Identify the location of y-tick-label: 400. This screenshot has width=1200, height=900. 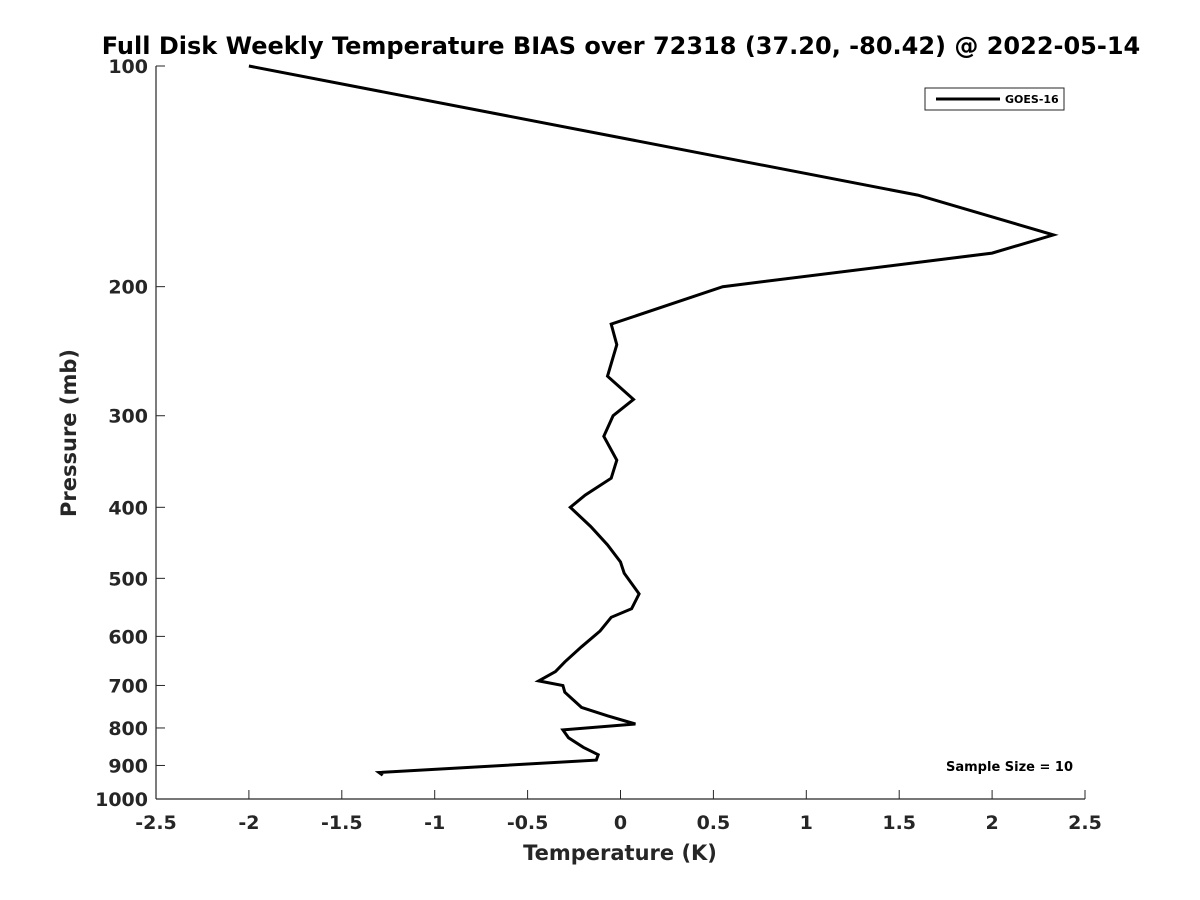
(128, 508).